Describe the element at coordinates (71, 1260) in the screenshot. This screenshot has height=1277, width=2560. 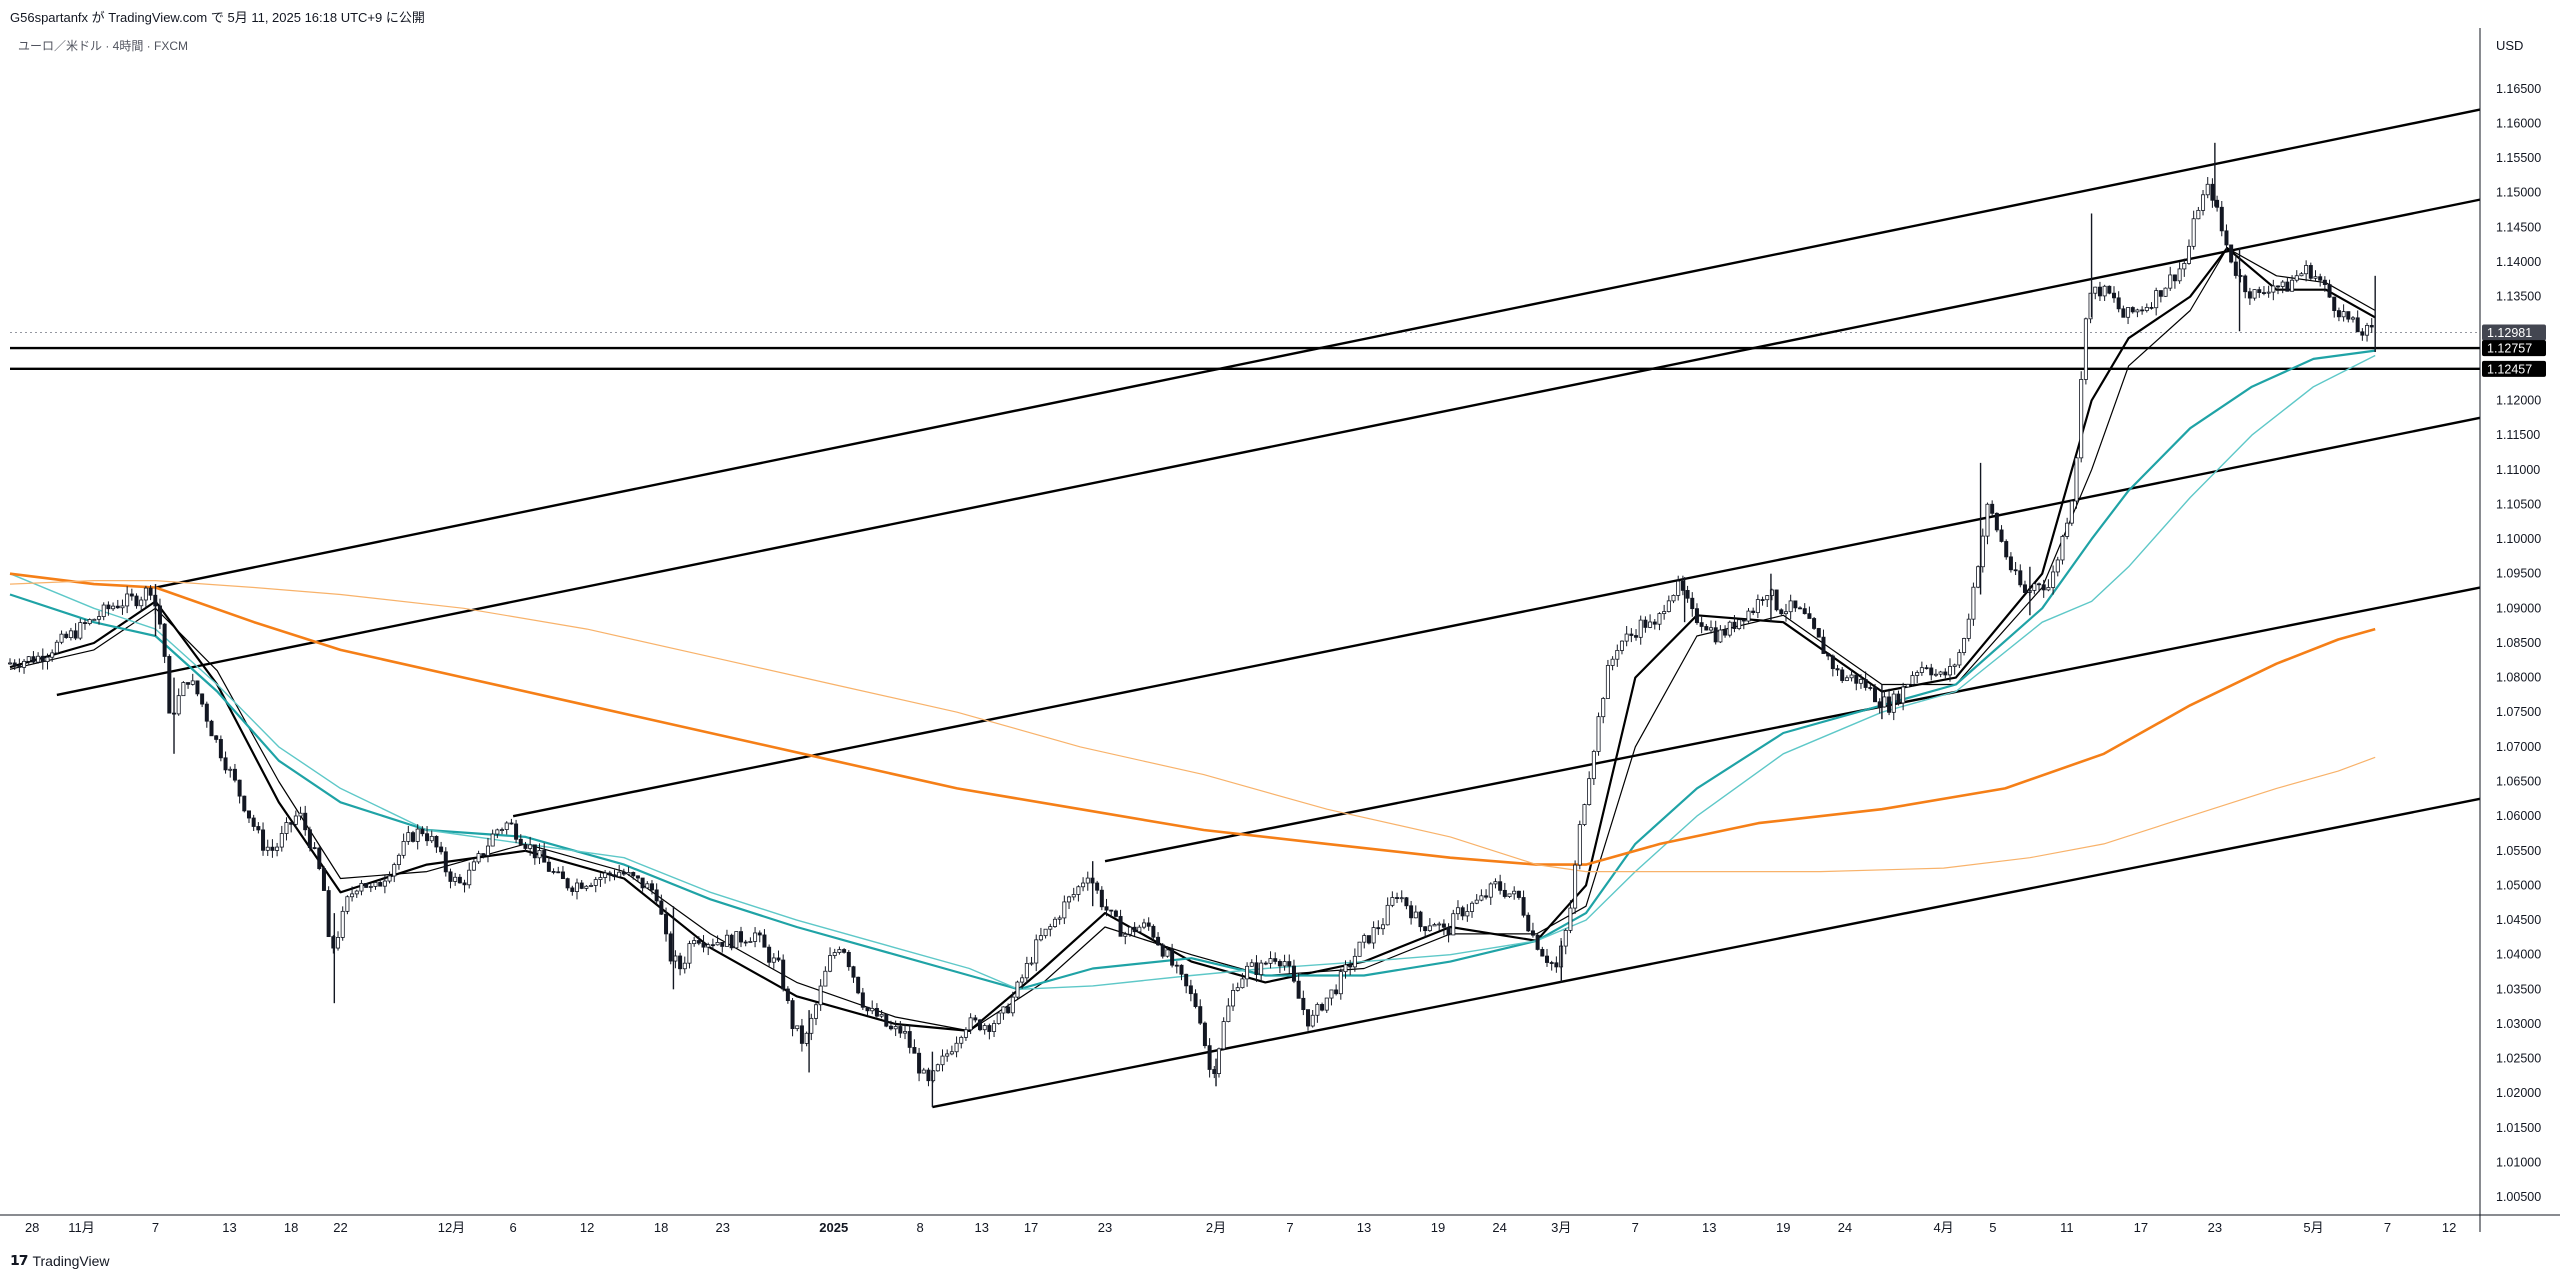
I see `brand-name: TradingView` at that location.